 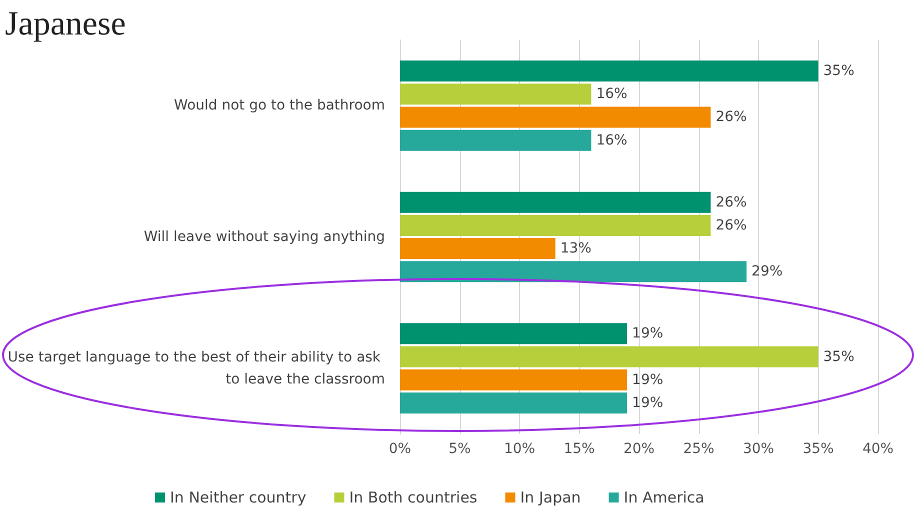 What do you see at coordinates (576, 248) in the screenshot?
I see `data-label: 13%` at bounding box center [576, 248].